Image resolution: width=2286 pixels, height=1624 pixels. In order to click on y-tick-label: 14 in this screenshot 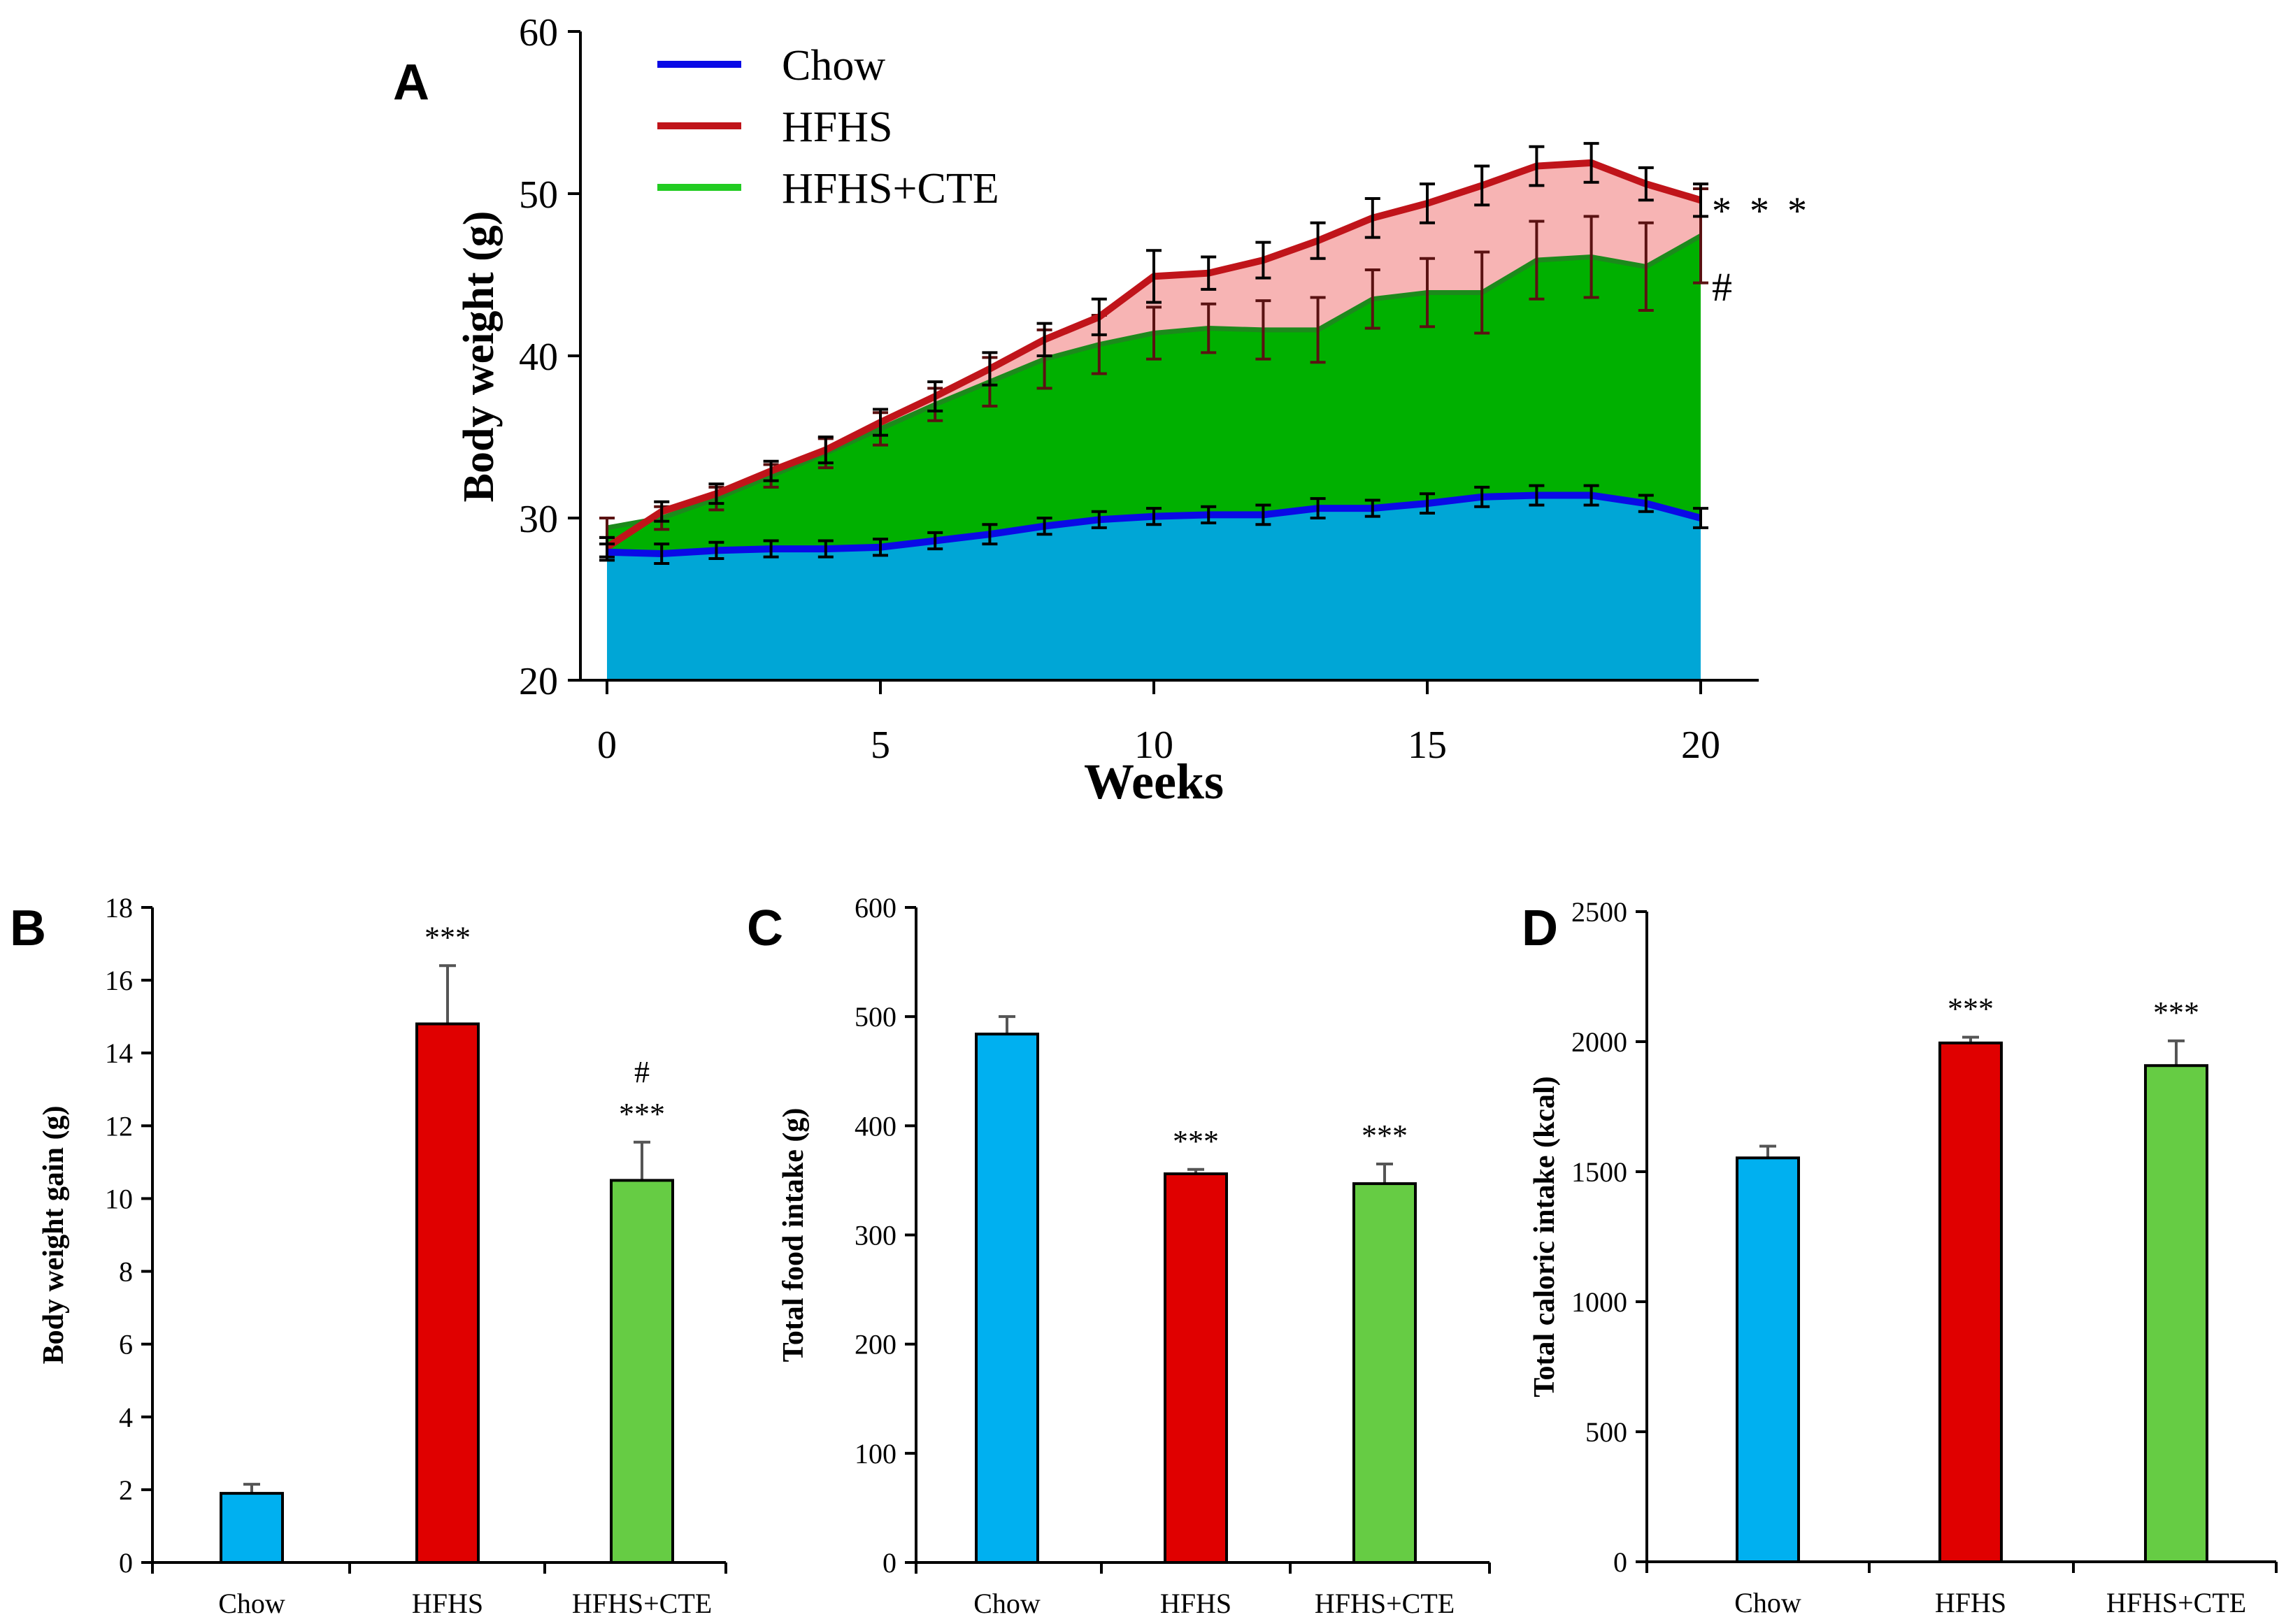, I will do `click(119, 1053)`.